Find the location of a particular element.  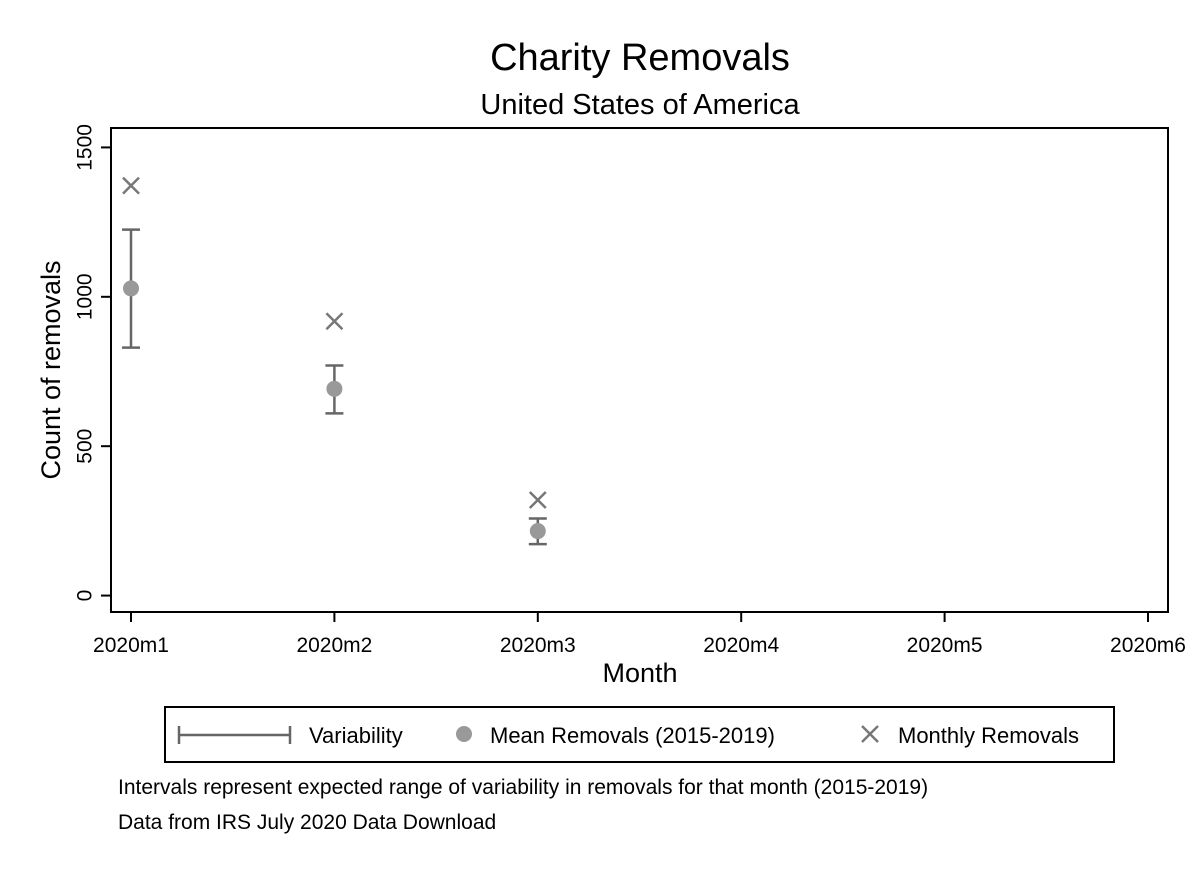

legend-box is located at coordinates (639, 734).